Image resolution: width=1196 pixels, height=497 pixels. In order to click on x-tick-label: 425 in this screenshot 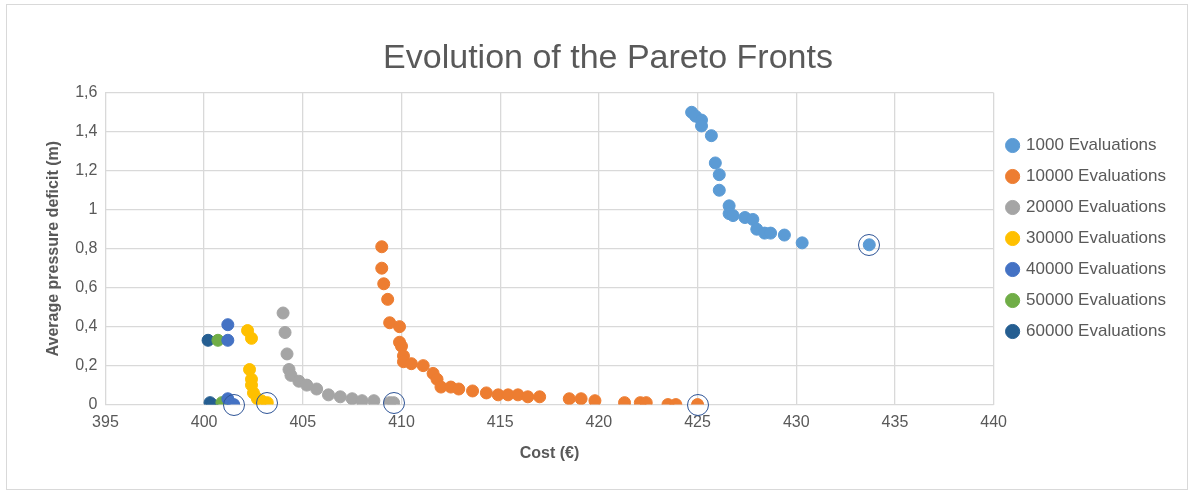, I will do `click(697, 421)`.